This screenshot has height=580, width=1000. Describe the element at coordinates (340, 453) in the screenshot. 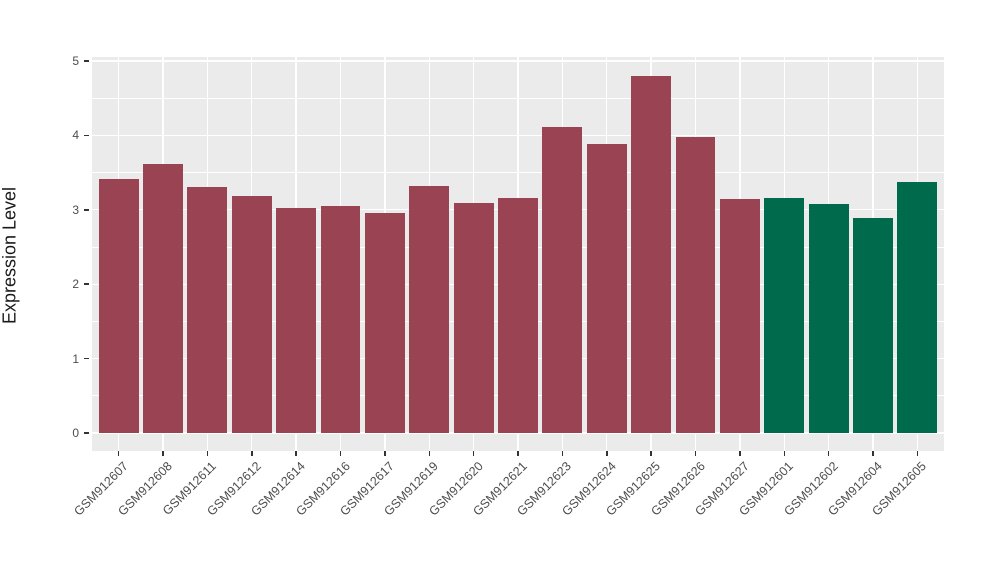

I see `x-tick-mark-GSM912616` at that location.